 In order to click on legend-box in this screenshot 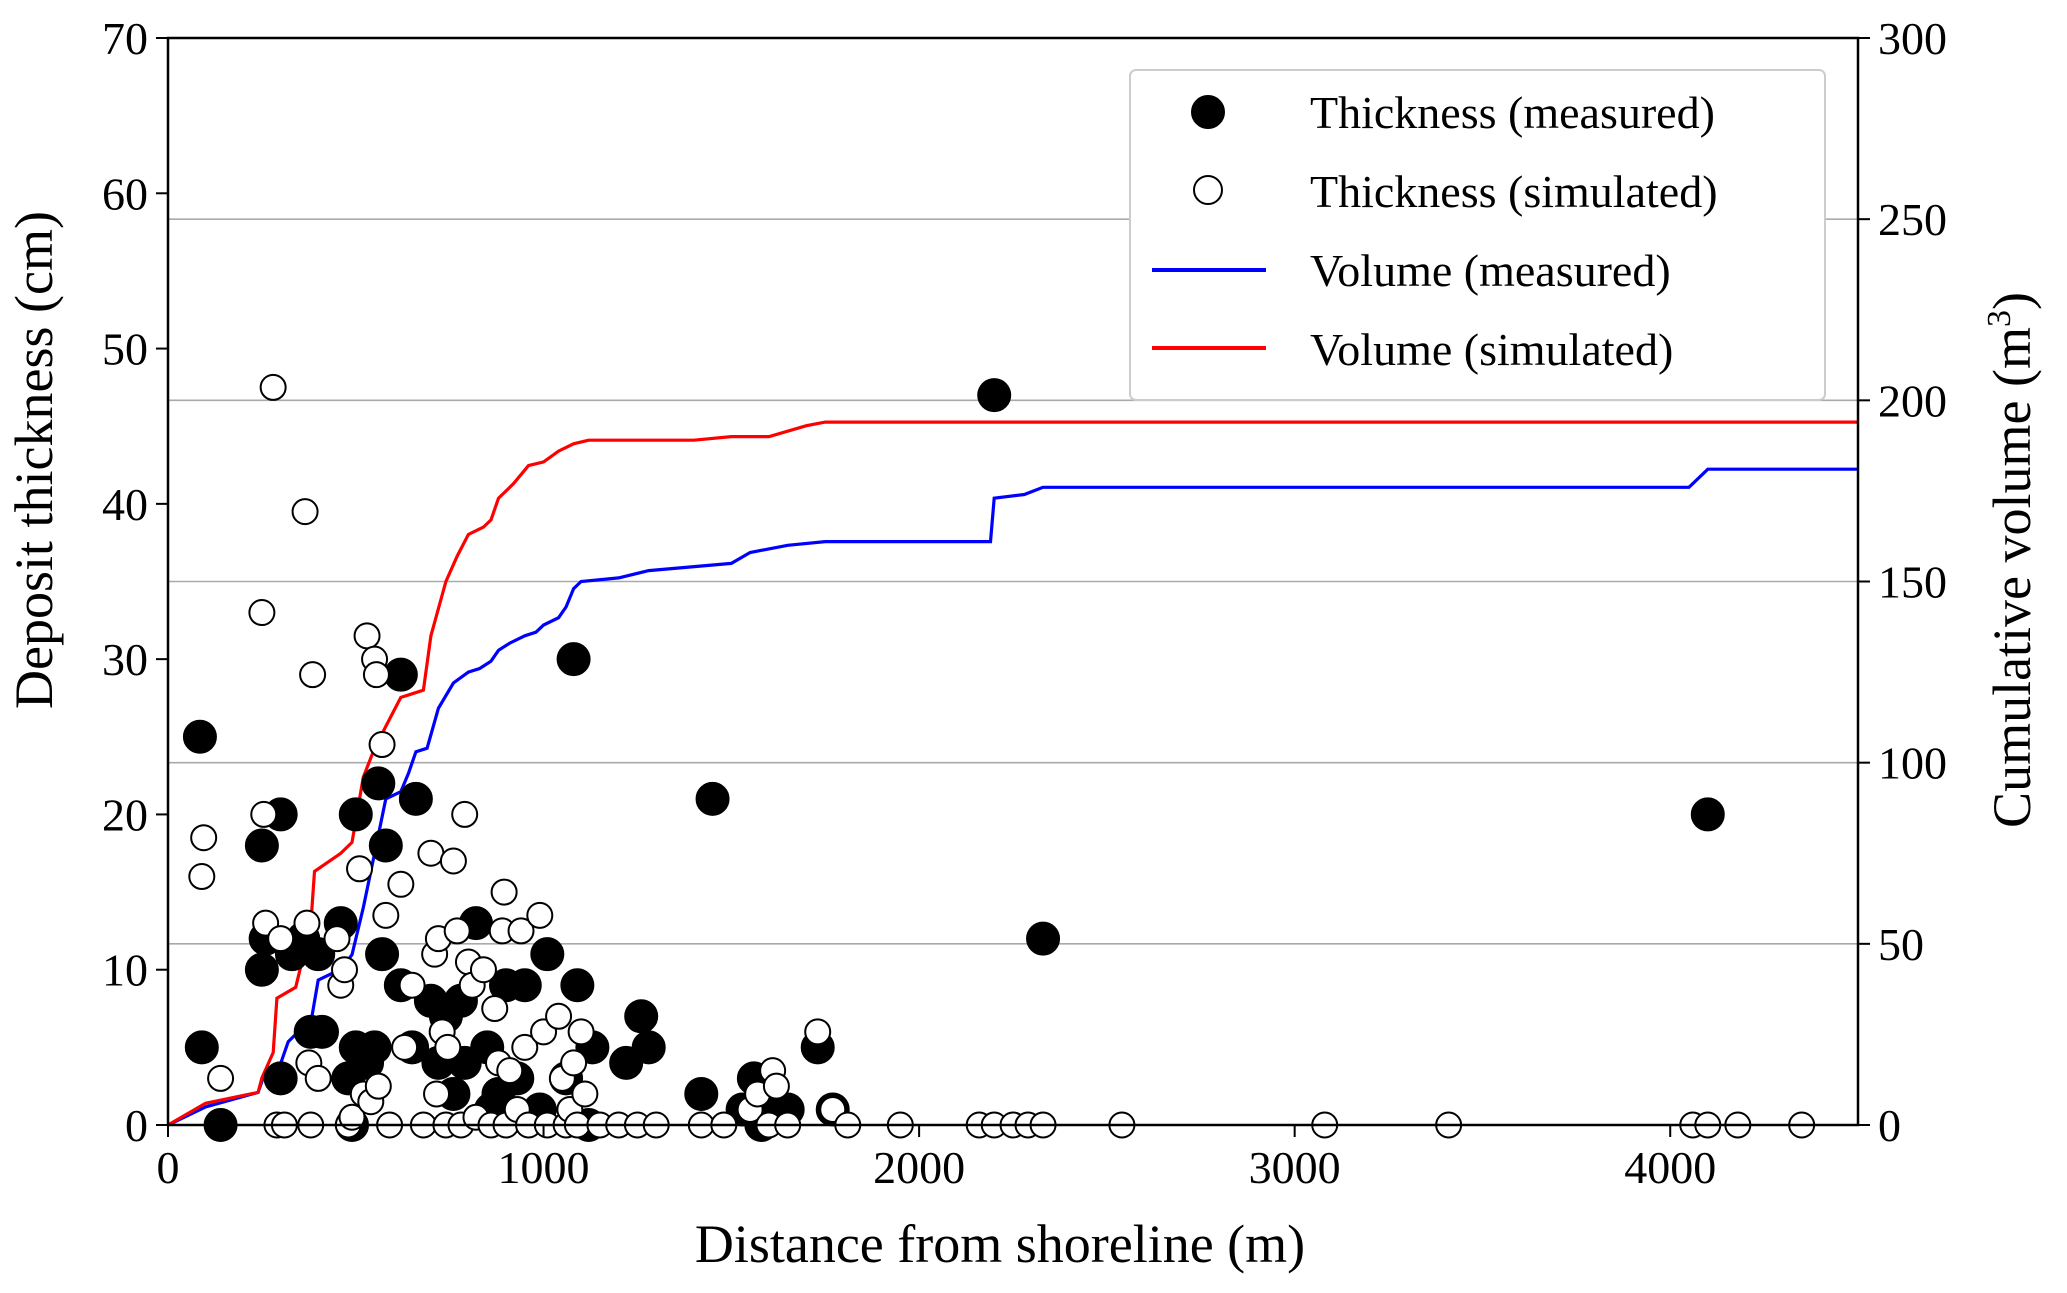, I will do `click(1477, 235)`.